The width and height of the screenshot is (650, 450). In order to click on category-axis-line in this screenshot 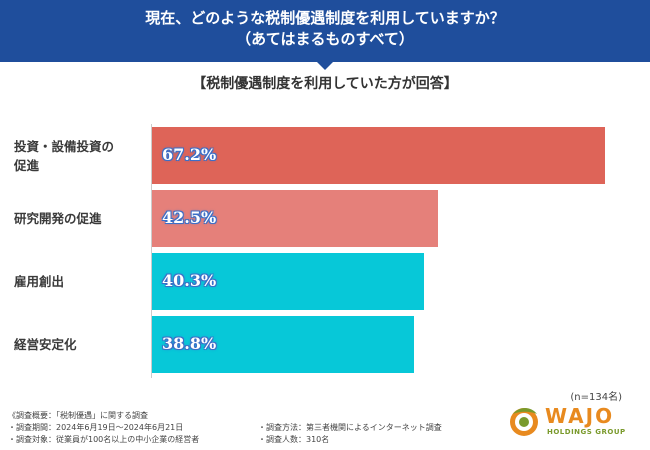, I will do `click(151, 251)`.